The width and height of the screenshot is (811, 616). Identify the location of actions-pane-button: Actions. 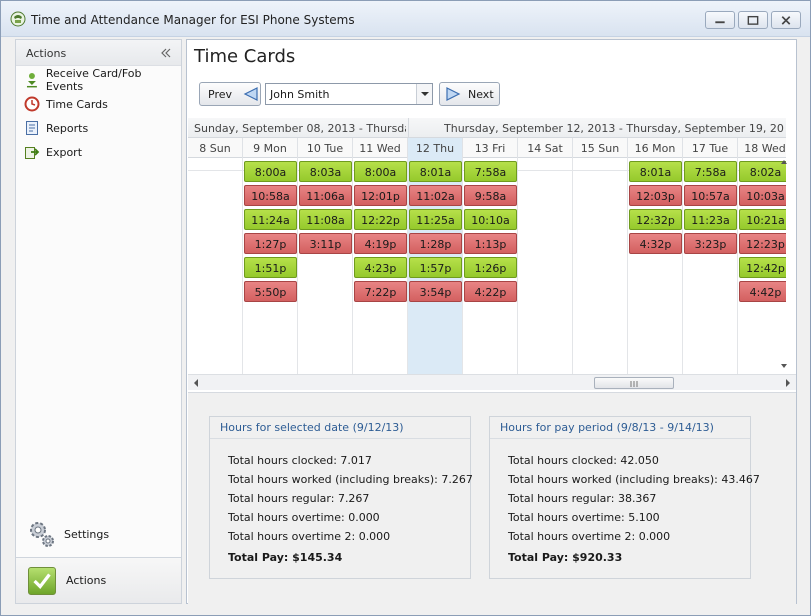
(98, 580).